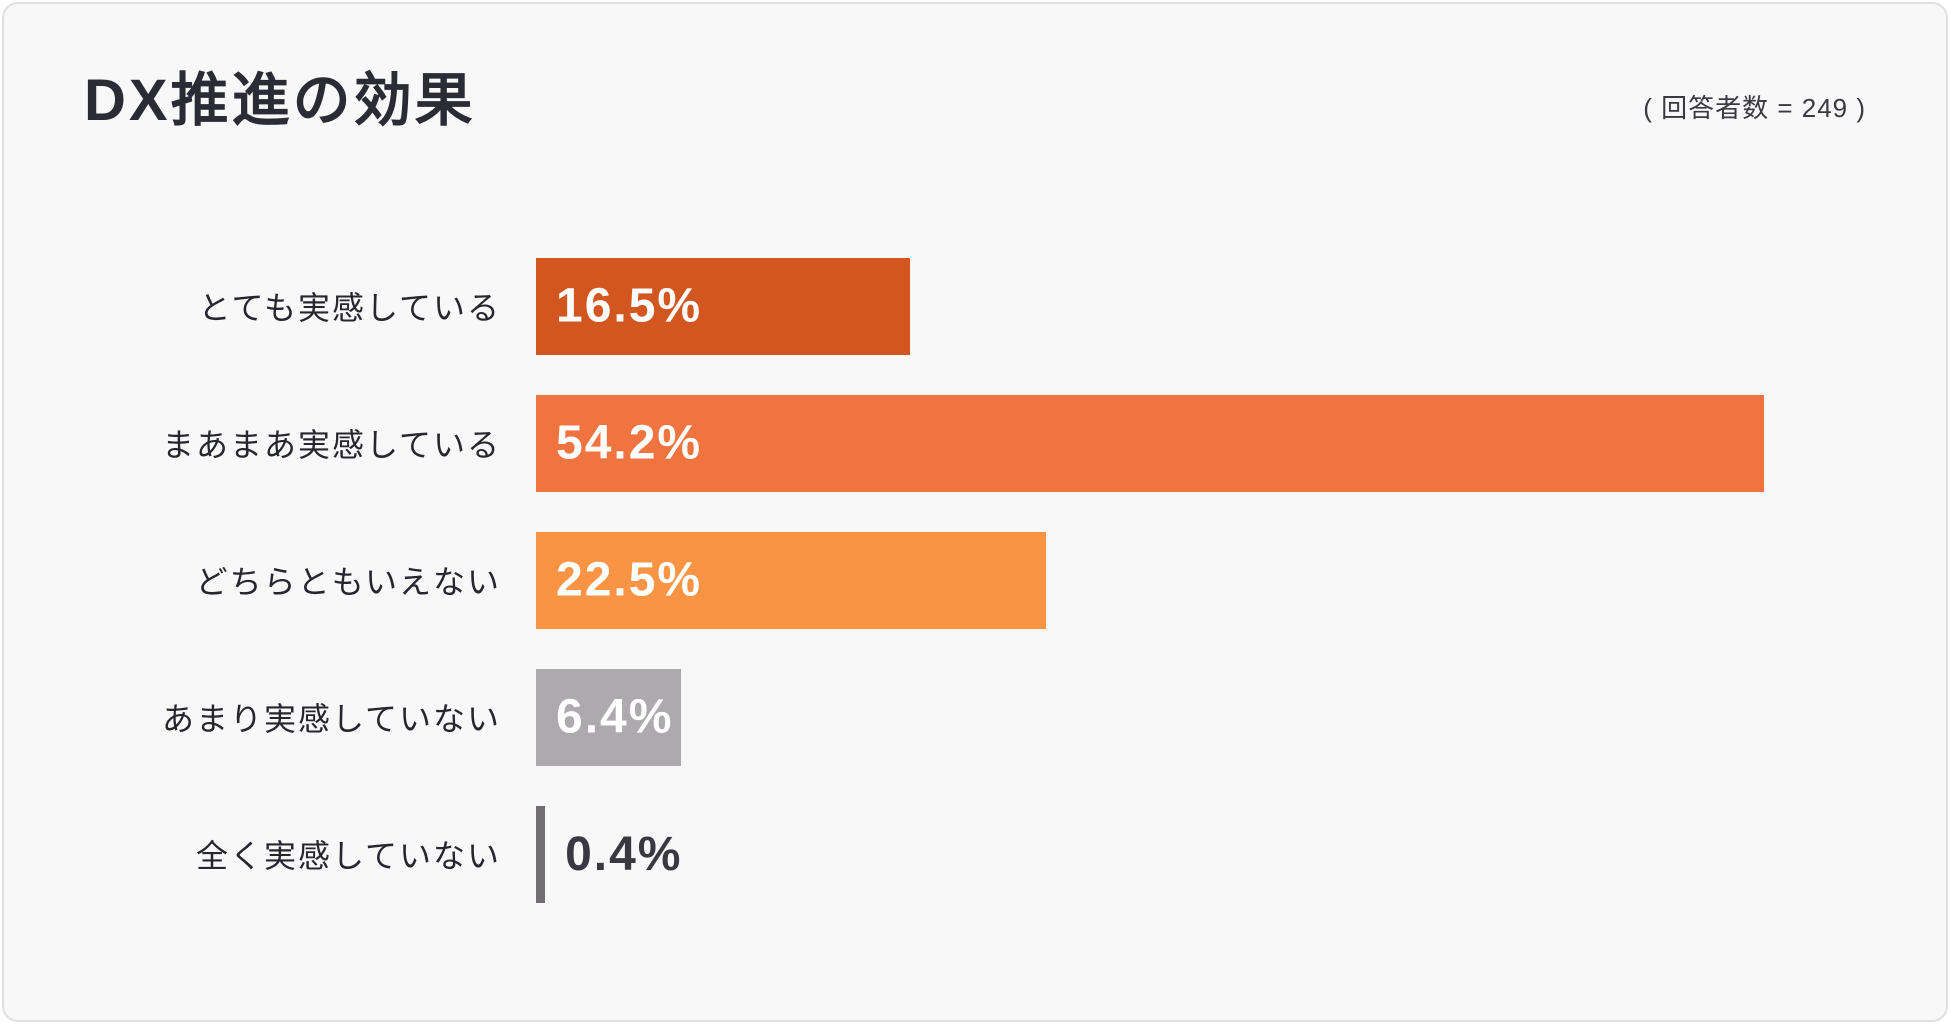 The height and width of the screenshot is (1024, 1950). I want to click on bar-value-label: 16.5%, so click(629, 306).